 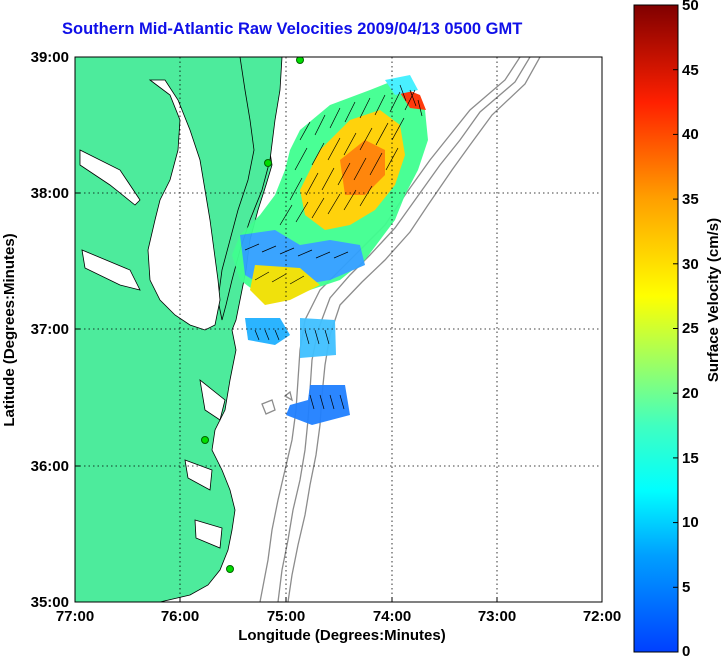 I want to click on x-tick-label: 76:00, so click(x=180, y=616).